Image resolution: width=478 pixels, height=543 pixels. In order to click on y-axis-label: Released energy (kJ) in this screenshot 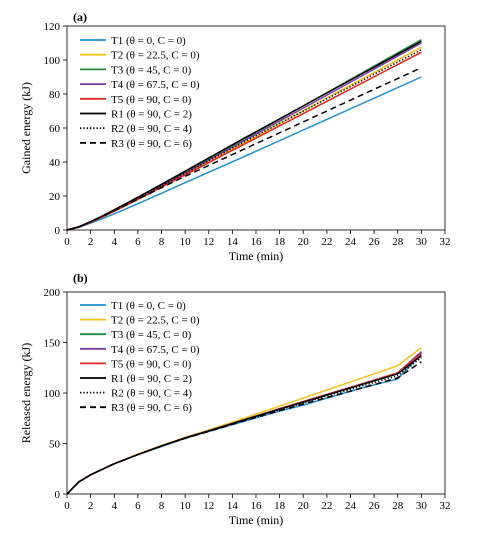, I will do `click(26, 393)`.